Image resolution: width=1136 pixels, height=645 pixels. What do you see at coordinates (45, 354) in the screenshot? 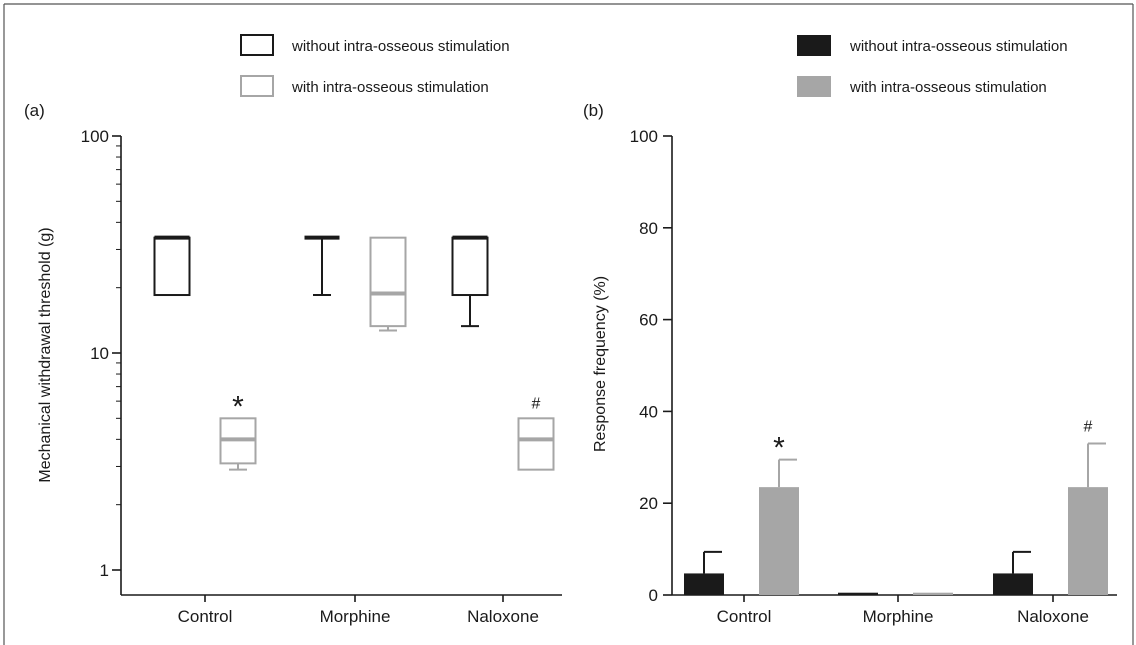
I see `panel-a-ylabel: Mechanical withdrawal threshold (g)` at bounding box center [45, 354].